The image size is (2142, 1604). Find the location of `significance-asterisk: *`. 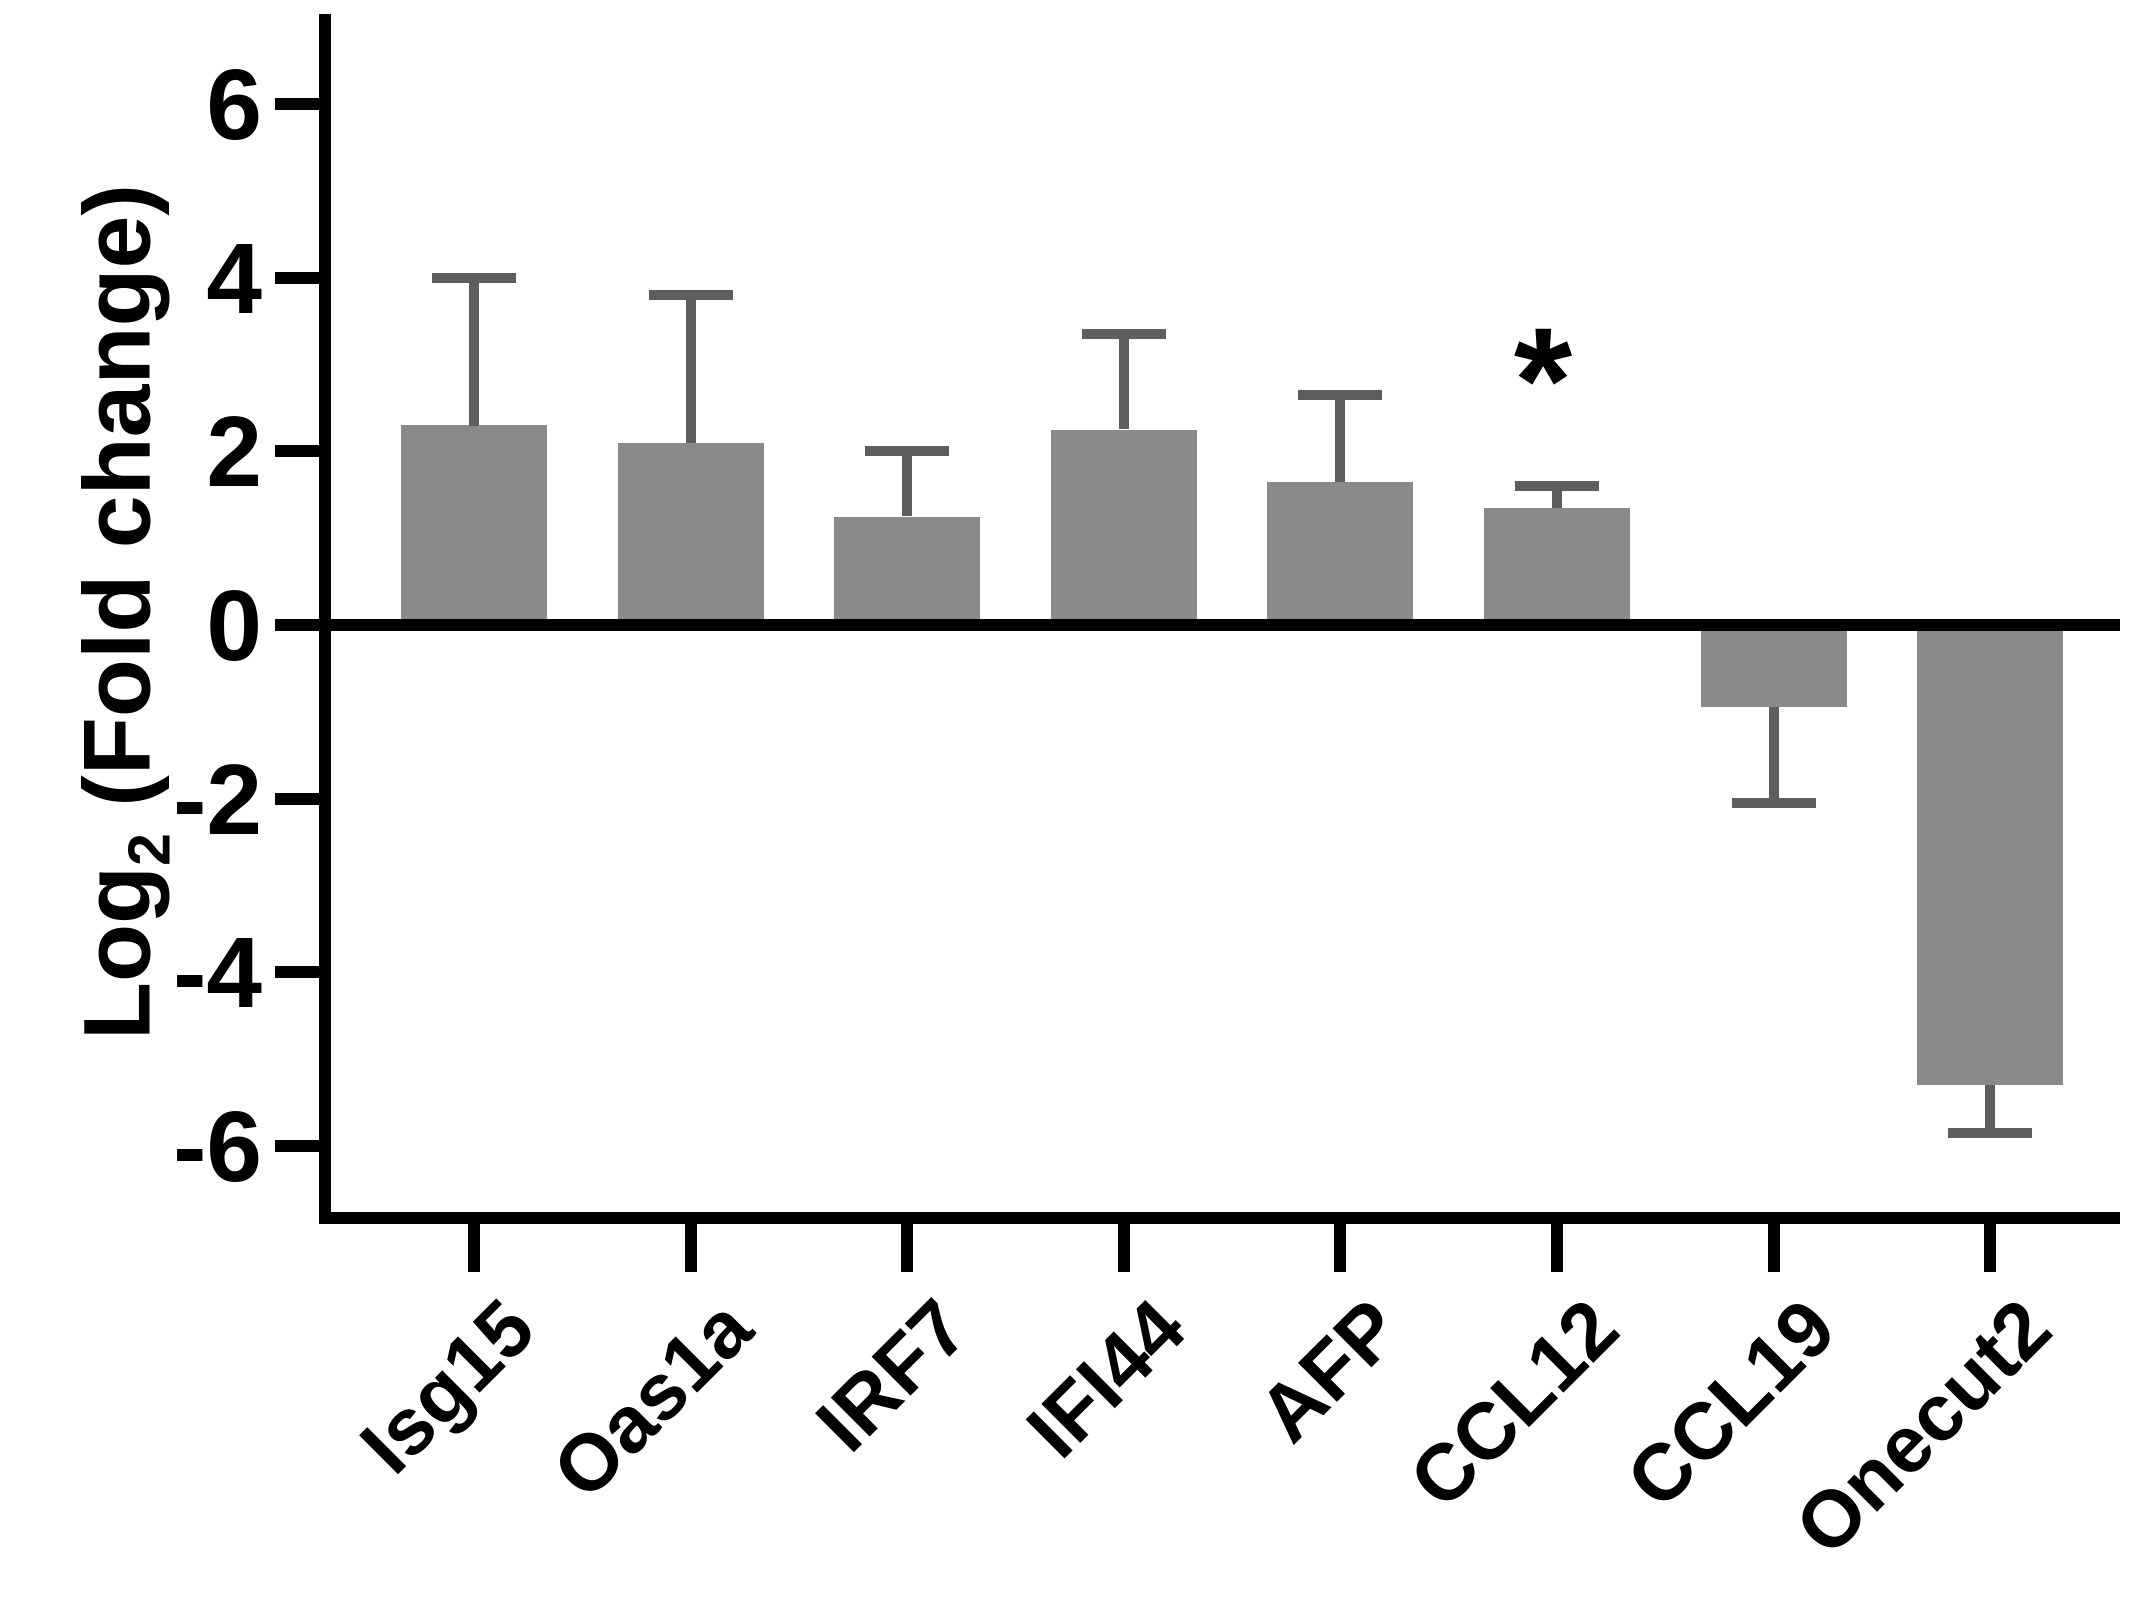

significance-asterisk: * is located at coordinates (1543, 380).